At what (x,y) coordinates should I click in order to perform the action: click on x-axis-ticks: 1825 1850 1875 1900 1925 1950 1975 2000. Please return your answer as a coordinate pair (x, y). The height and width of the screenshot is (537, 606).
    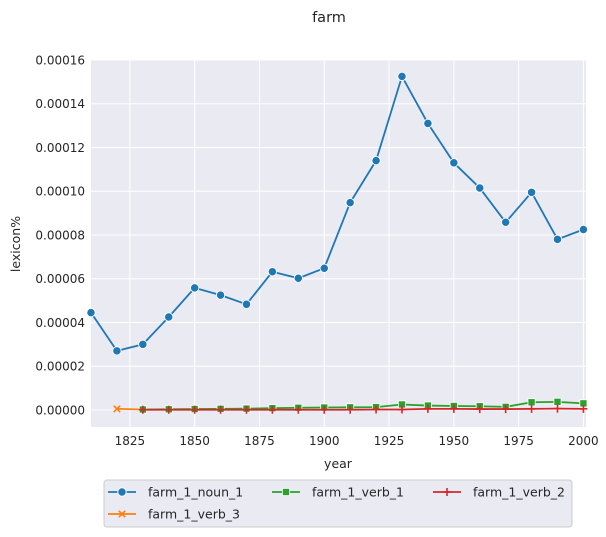
    Looking at the image, I should click on (357, 441).